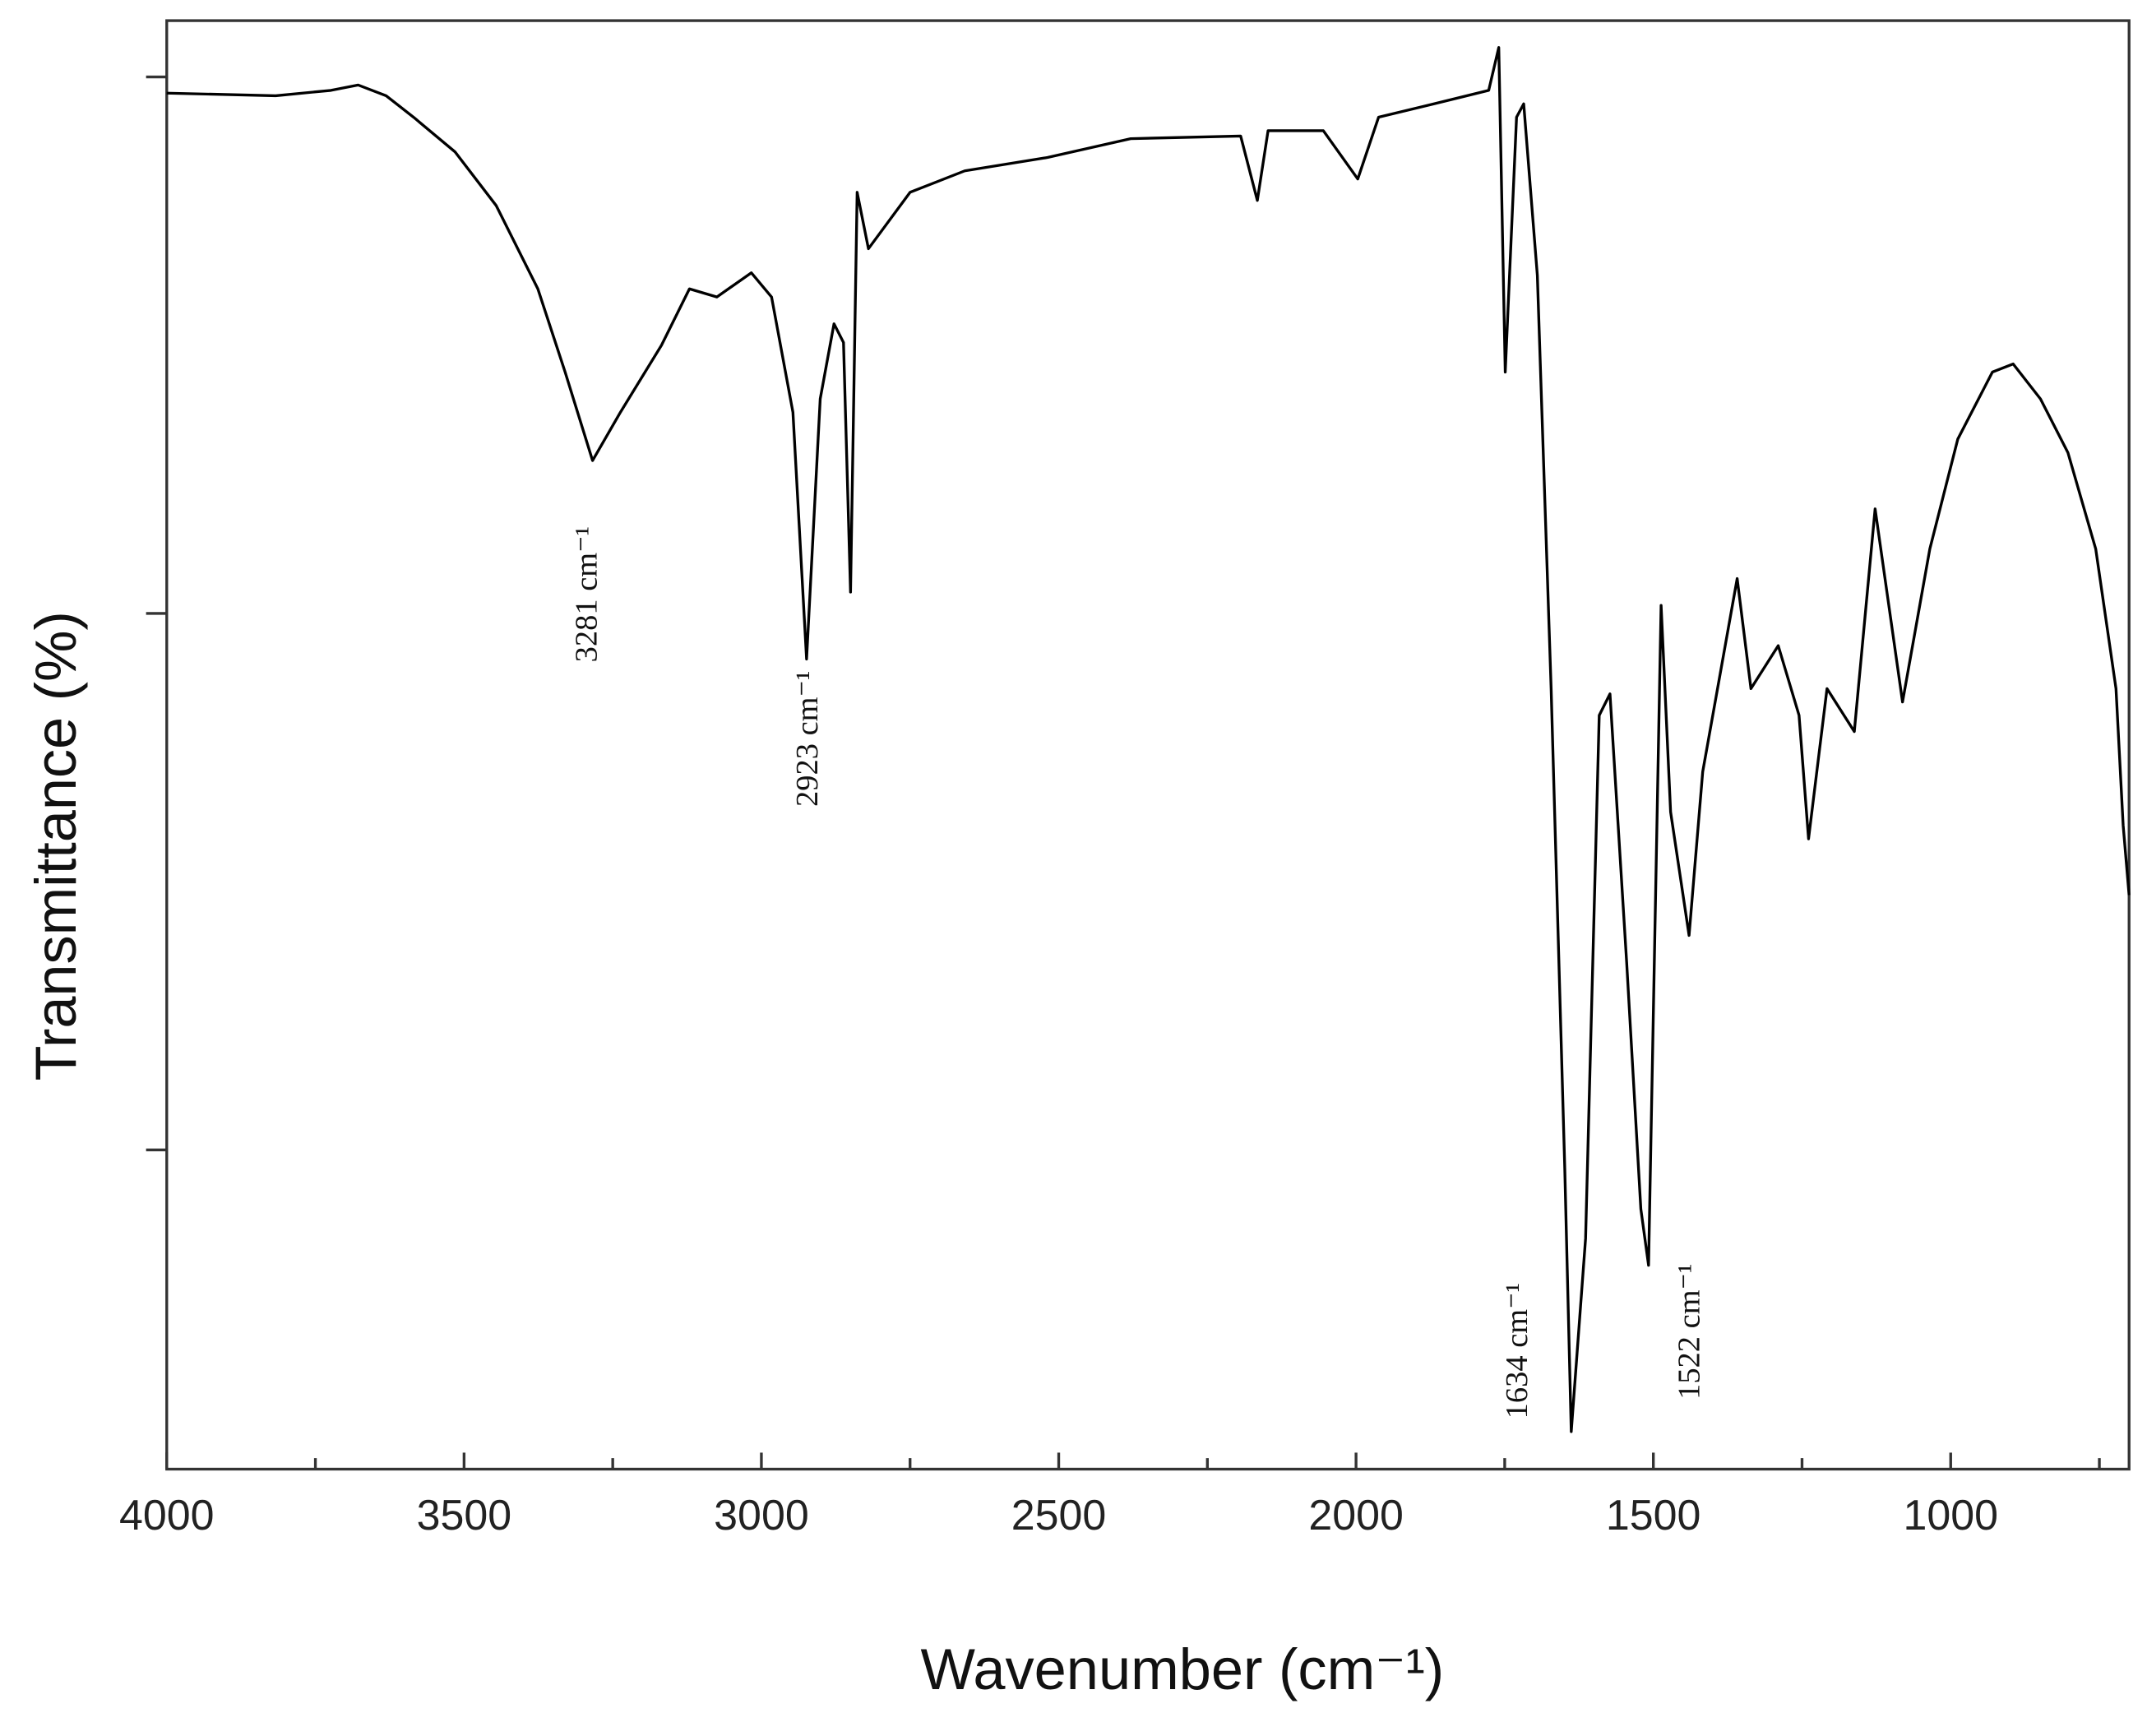 The image size is (2147, 1736). I want to click on y-axis-label: Transmittance (%), so click(55, 846).